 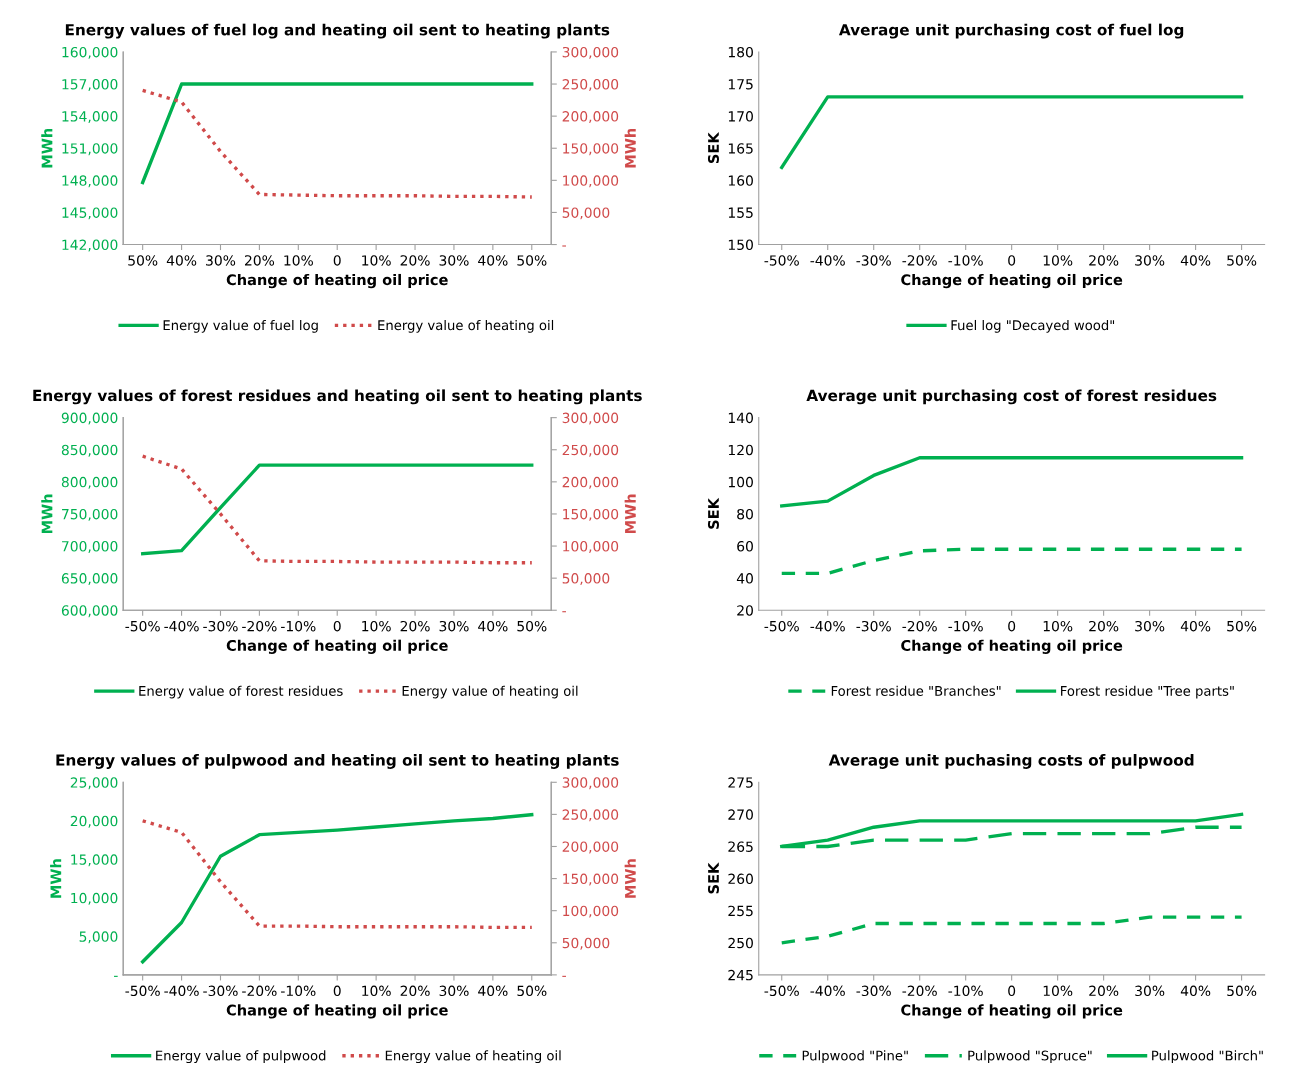 I want to click on y-tick-label: 800,000, so click(x=89, y=482).